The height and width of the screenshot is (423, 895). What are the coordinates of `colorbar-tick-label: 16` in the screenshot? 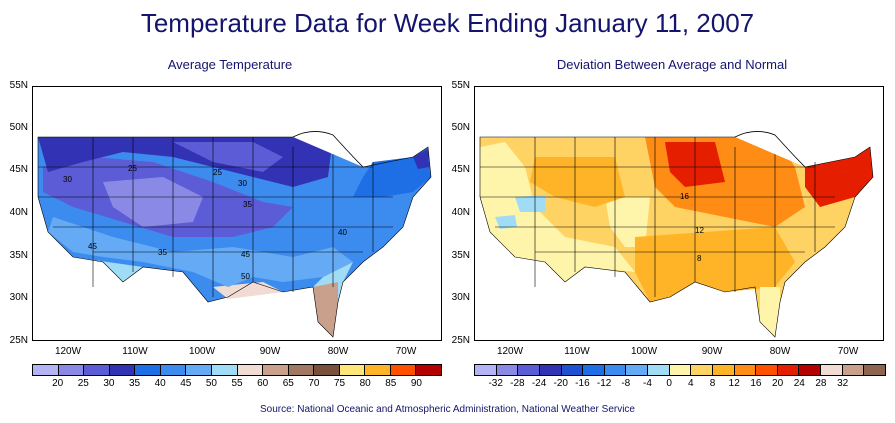 It's located at (756, 383).